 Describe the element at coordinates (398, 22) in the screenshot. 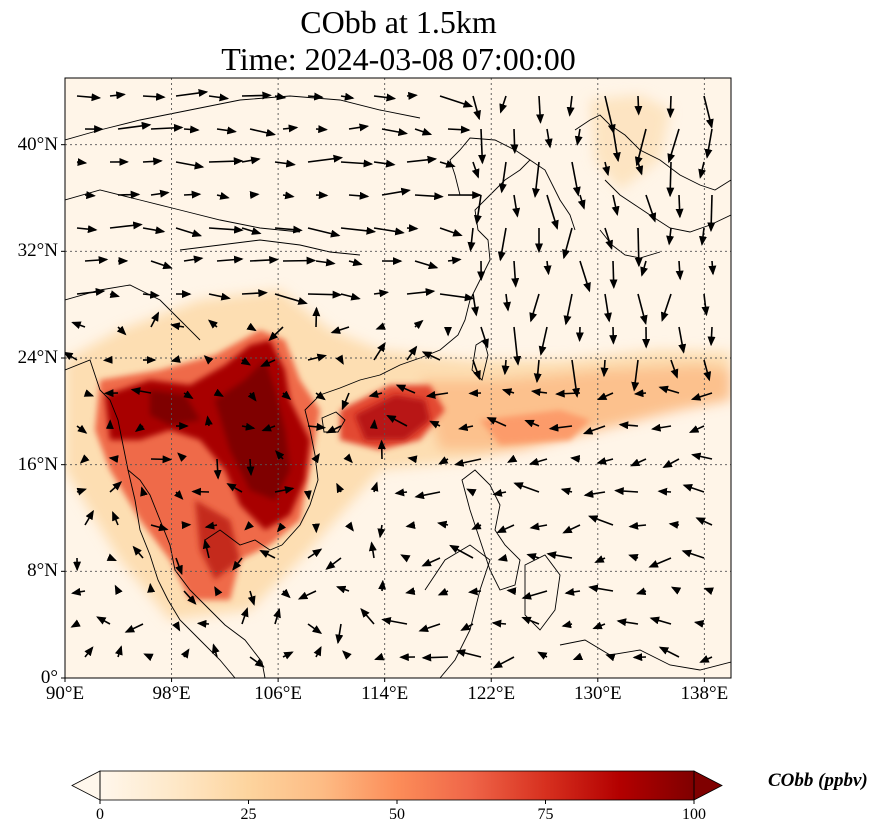

I see `plot-title-line1: CObb at 1.5km` at that location.